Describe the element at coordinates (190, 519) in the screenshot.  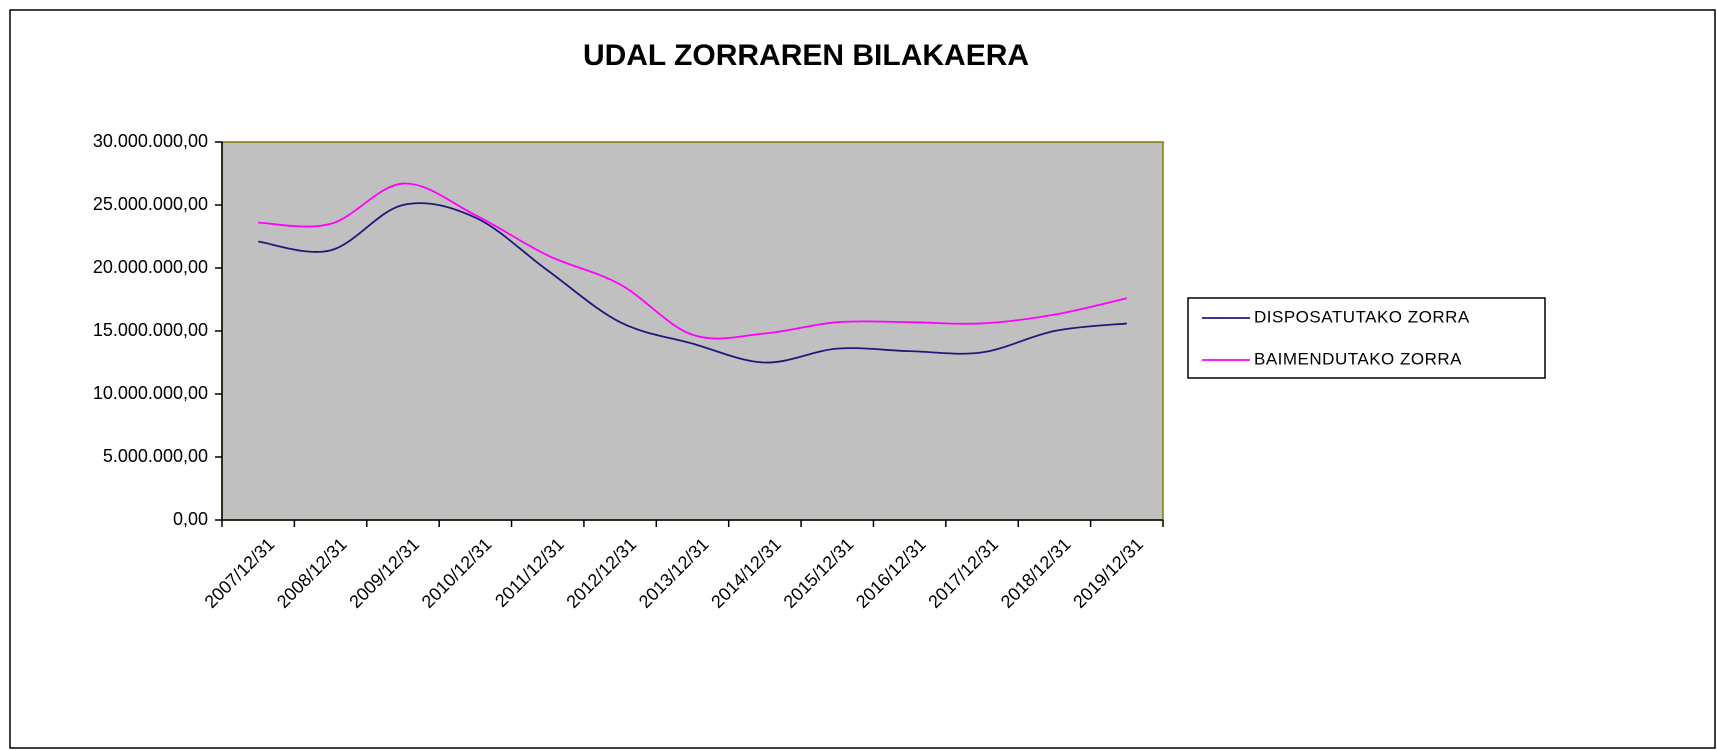
I see `y-tick-label: 0,00` at that location.